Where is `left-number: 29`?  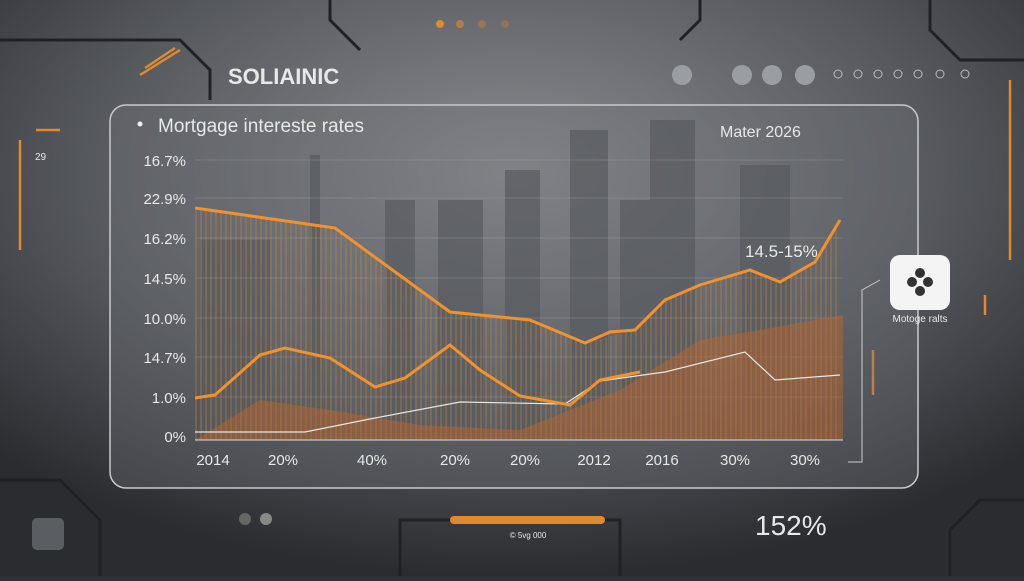 left-number: 29 is located at coordinates (41, 157).